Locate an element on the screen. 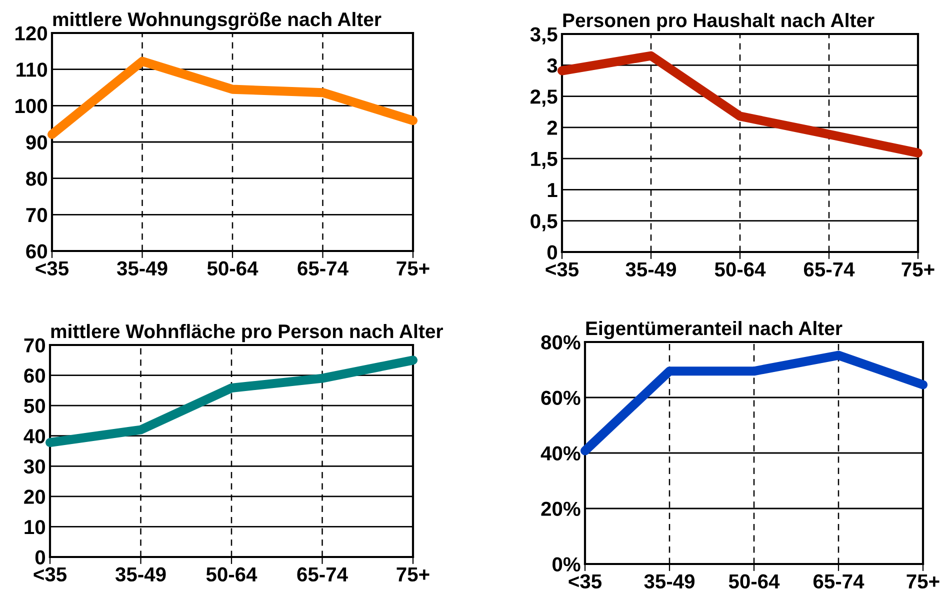 This screenshot has height=593, width=944. y-tick-label: 1,5 is located at coordinates (544, 160).